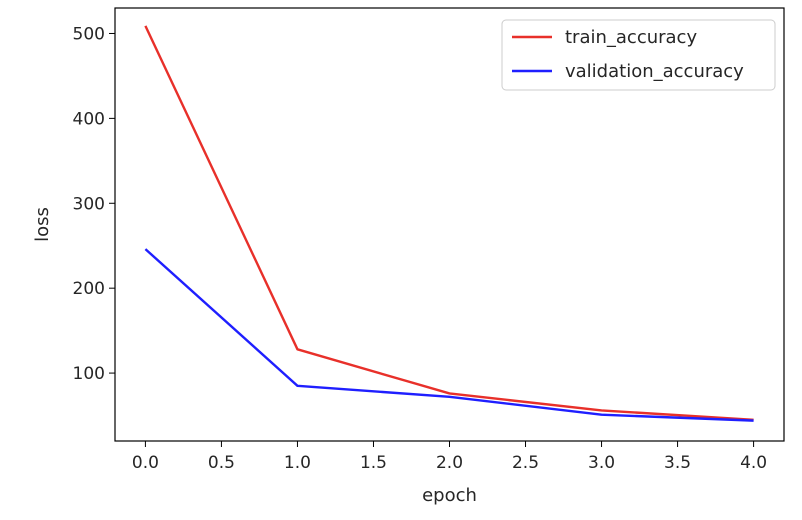 The width and height of the screenshot is (802, 520). Describe the element at coordinates (373, 463) in the screenshot. I see `x-tick-label: 1.5` at that location.